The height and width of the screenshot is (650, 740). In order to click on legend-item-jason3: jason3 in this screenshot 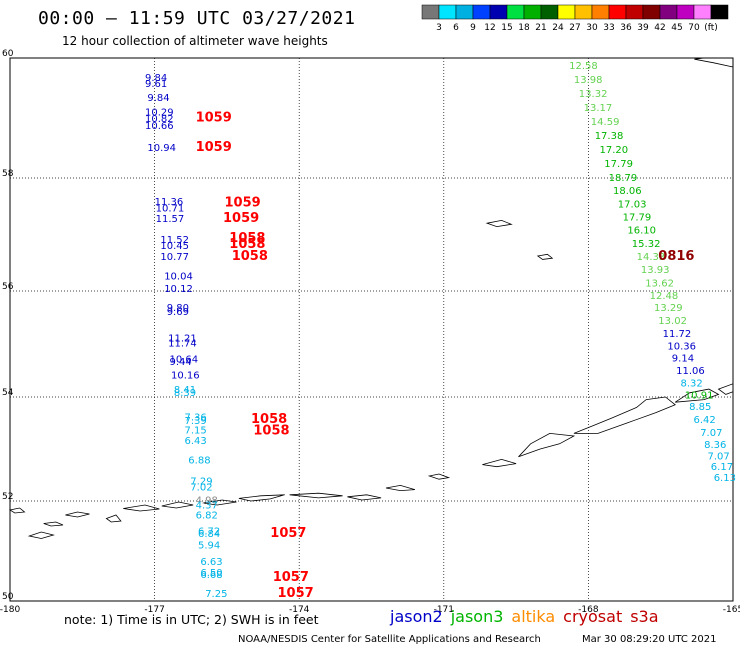, I will do `click(477, 616)`.